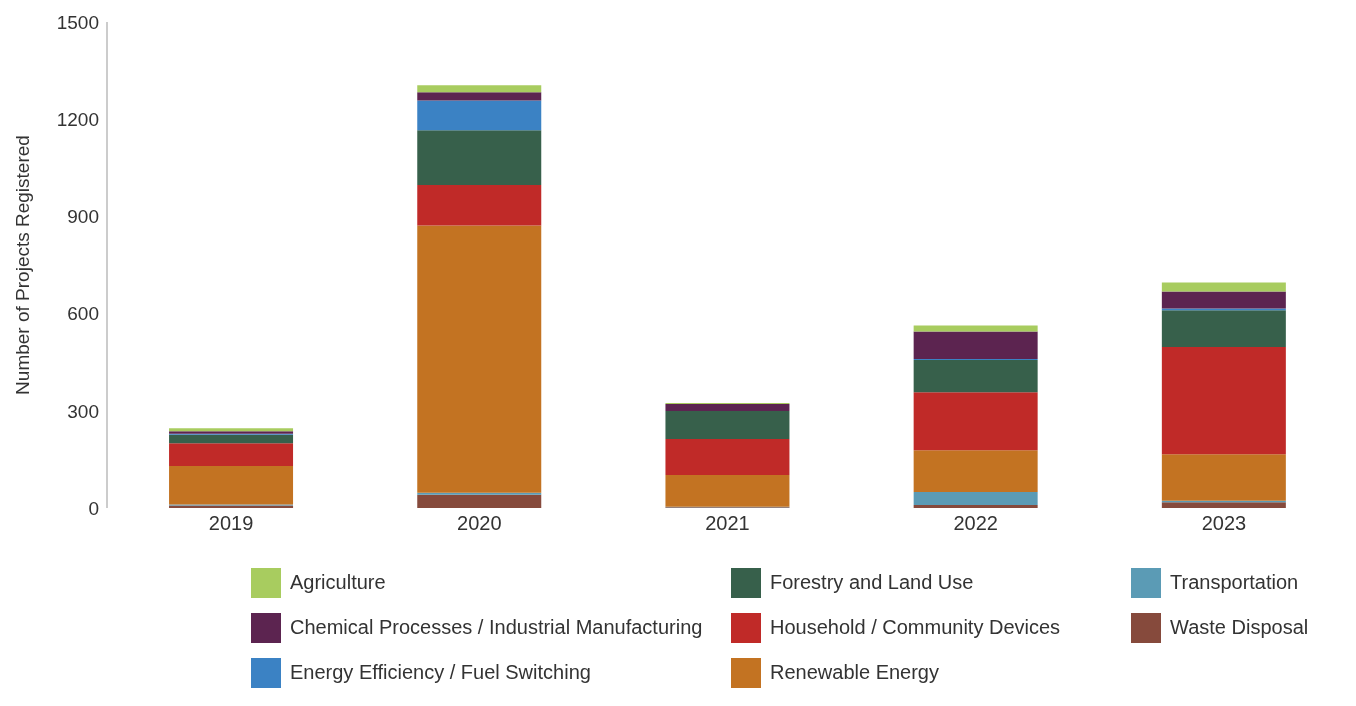 Image resolution: width=1356 pixels, height=706 pixels. I want to click on x-tick-label: 2020, so click(479, 523).